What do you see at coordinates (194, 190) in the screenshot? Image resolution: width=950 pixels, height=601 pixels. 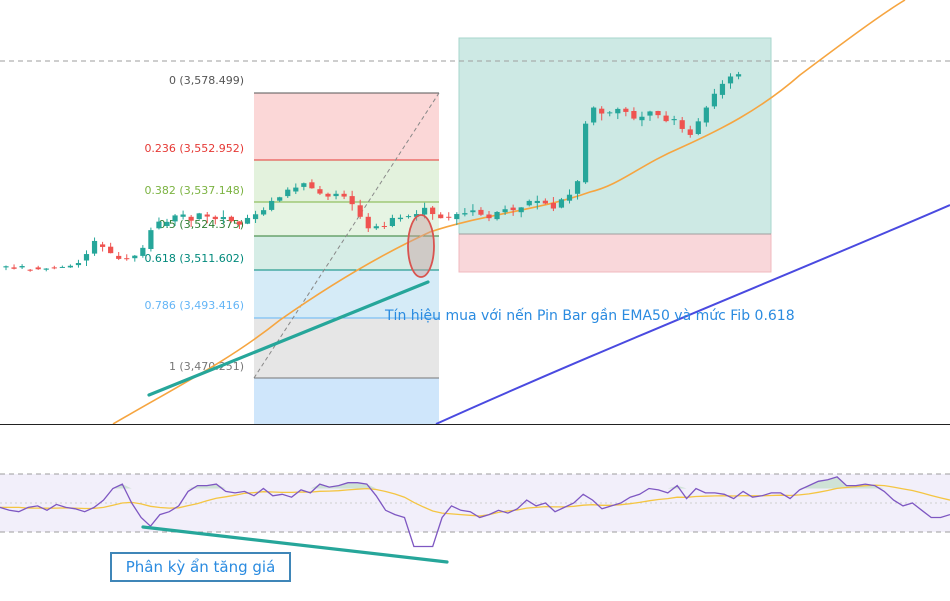 I see `fib-level-label: 0.382 (3,537.148)` at bounding box center [194, 190].